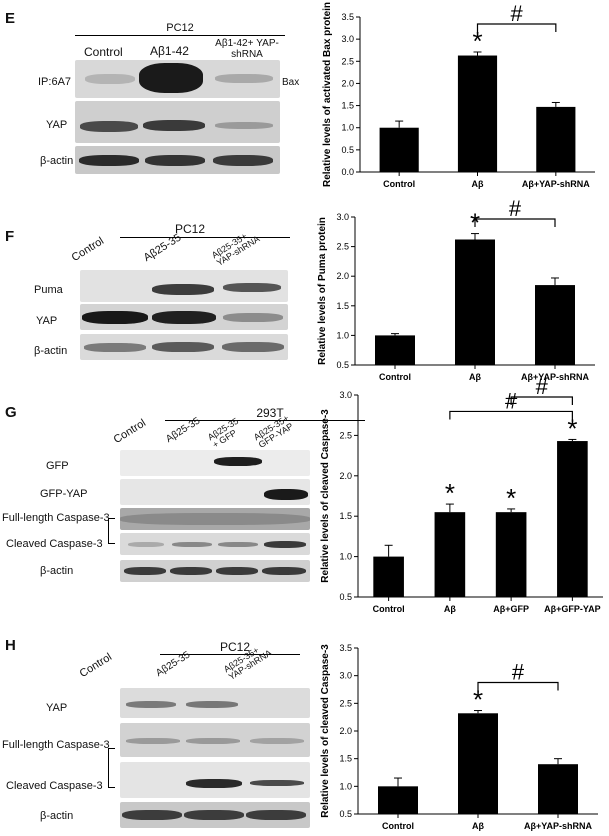 The width and height of the screenshot is (609, 836). What do you see at coordinates (347, 17) in the screenshot?
I see `y-tick-label: 3.5` at bounding box center [347, 17].